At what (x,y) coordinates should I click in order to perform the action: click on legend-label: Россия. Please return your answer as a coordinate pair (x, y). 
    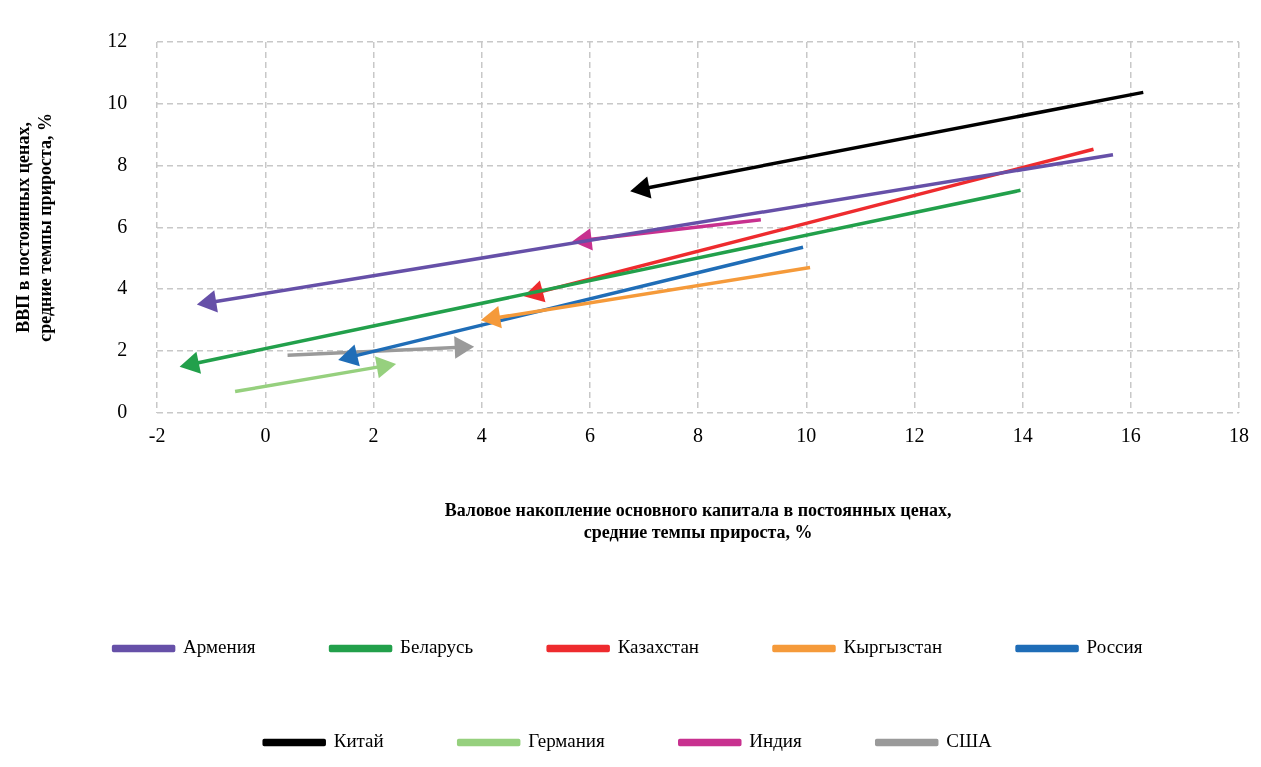
    Looking at the image, I should click on (1114, 647).